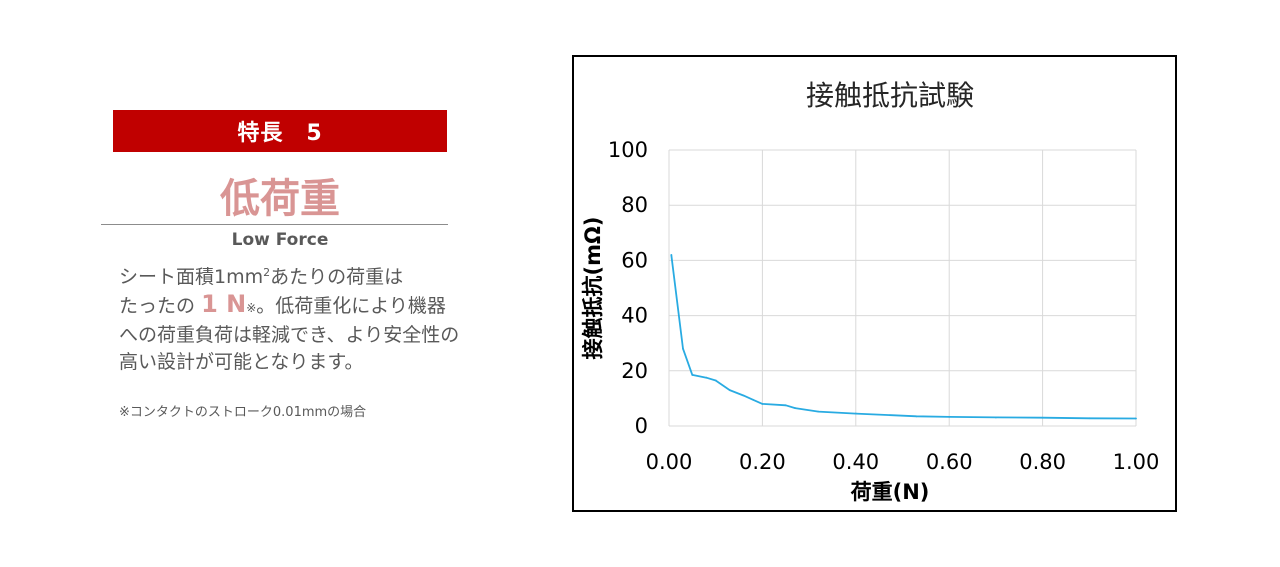  I want to click on feature-footnote: ※コンタクトのストローク0.01mmの場合, so click(243, 412).